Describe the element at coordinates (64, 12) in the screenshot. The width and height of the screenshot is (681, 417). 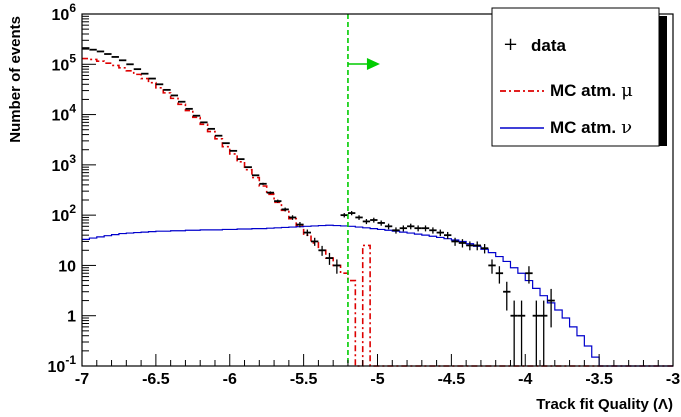
I see `y-tick-label-7: 10⁶` at that location.